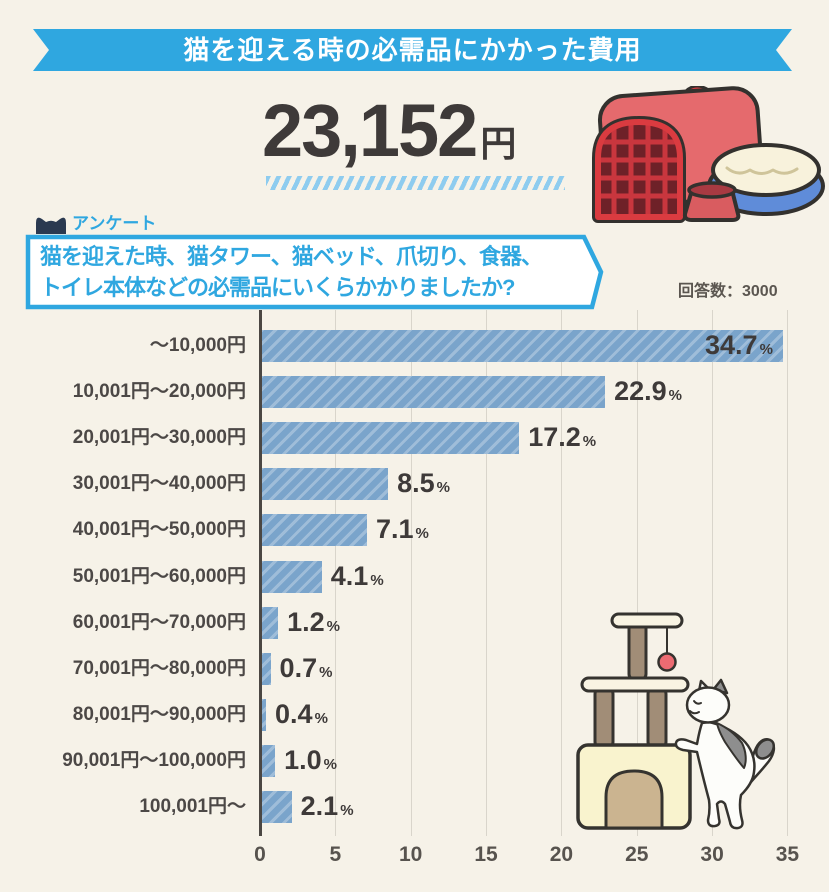 The image size is (829, 892). Describe the element at coordinates (301, 713) in the screenshot. I see `bar-value-label: 0.4%` at that location.